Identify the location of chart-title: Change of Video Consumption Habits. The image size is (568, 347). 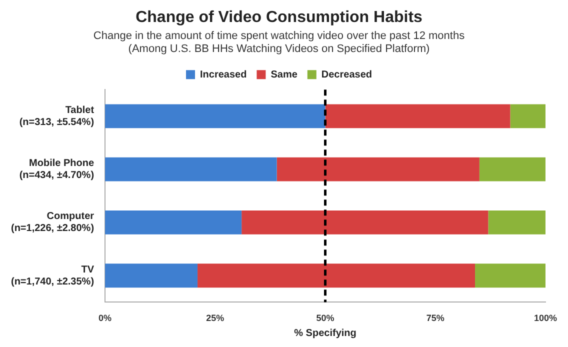
(279, 17).